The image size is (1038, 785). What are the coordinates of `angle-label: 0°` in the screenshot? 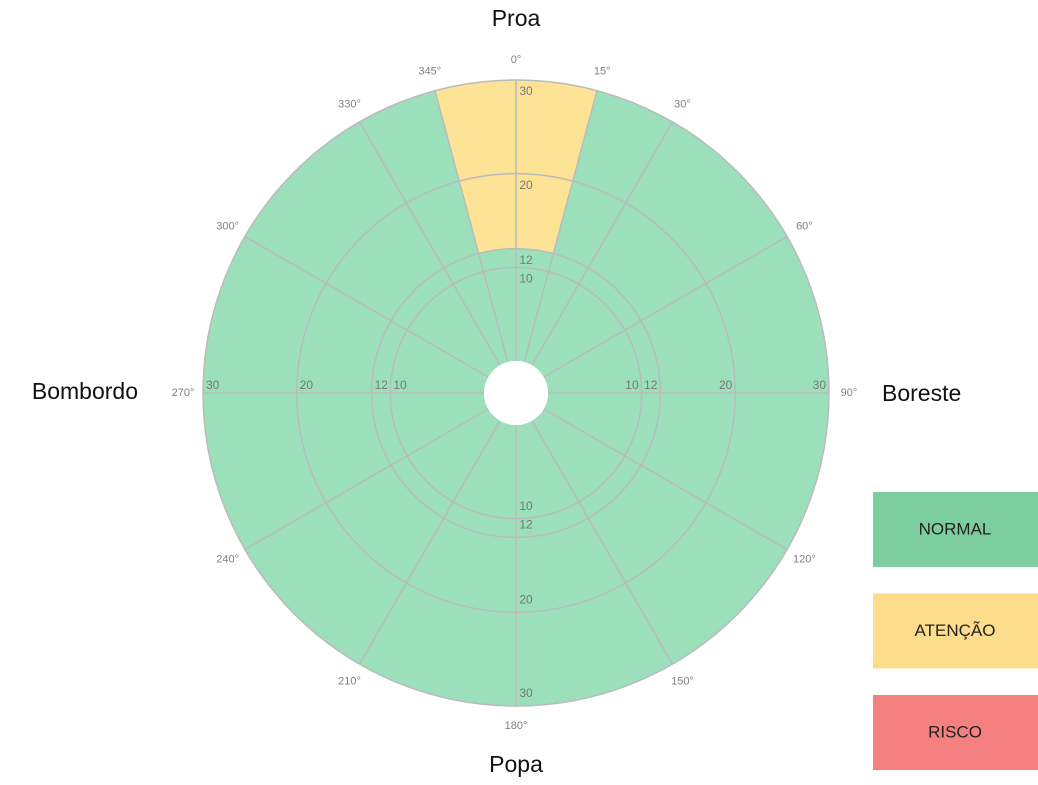 It's located at (516, 60).